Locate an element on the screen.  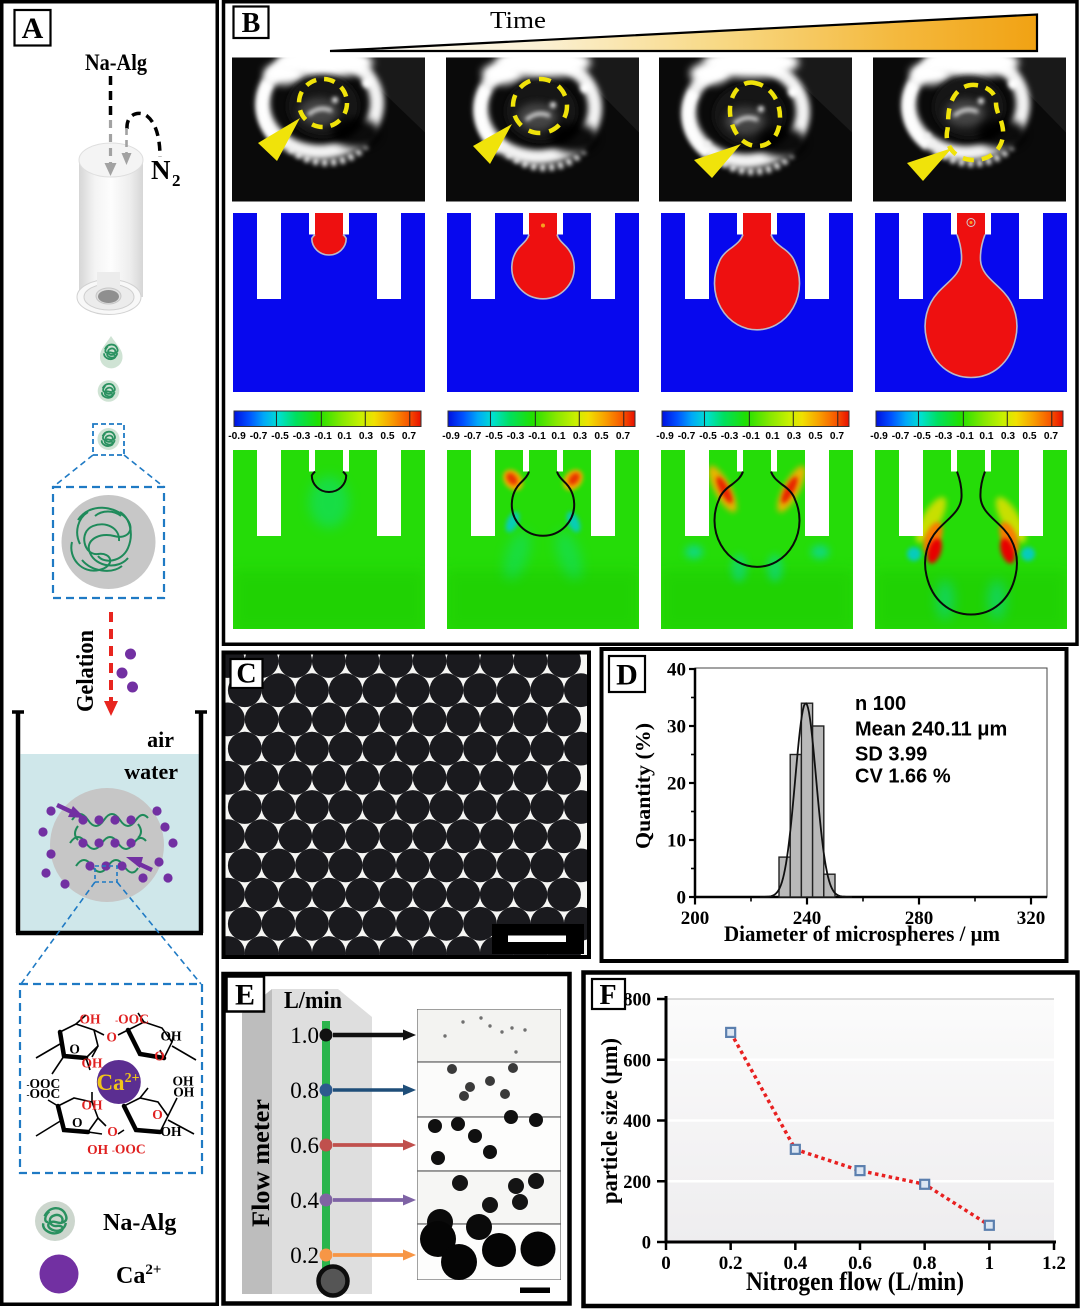
svg-text: Flow meter is located at coordinates (261, 1163).